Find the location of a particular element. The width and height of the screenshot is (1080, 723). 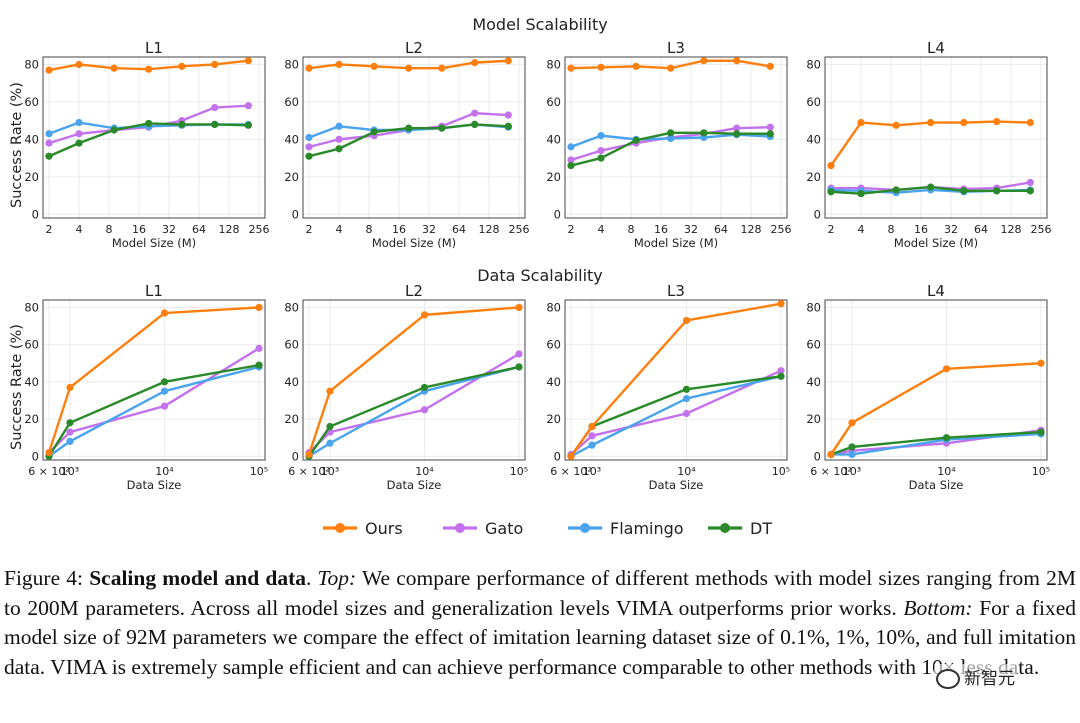

section-title-model-scalability: Model Scalability is located at coordinates (539, 24).